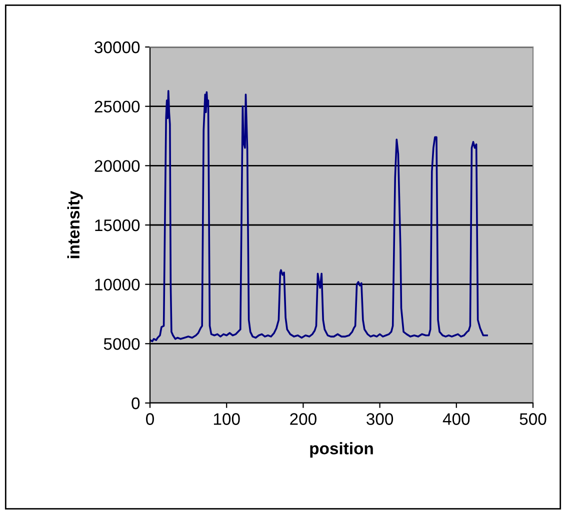 The image size is (566, 514). Describe the element at coordinates (227, 419) in the screenshot. I see `x-tick-label: 100` at that location.